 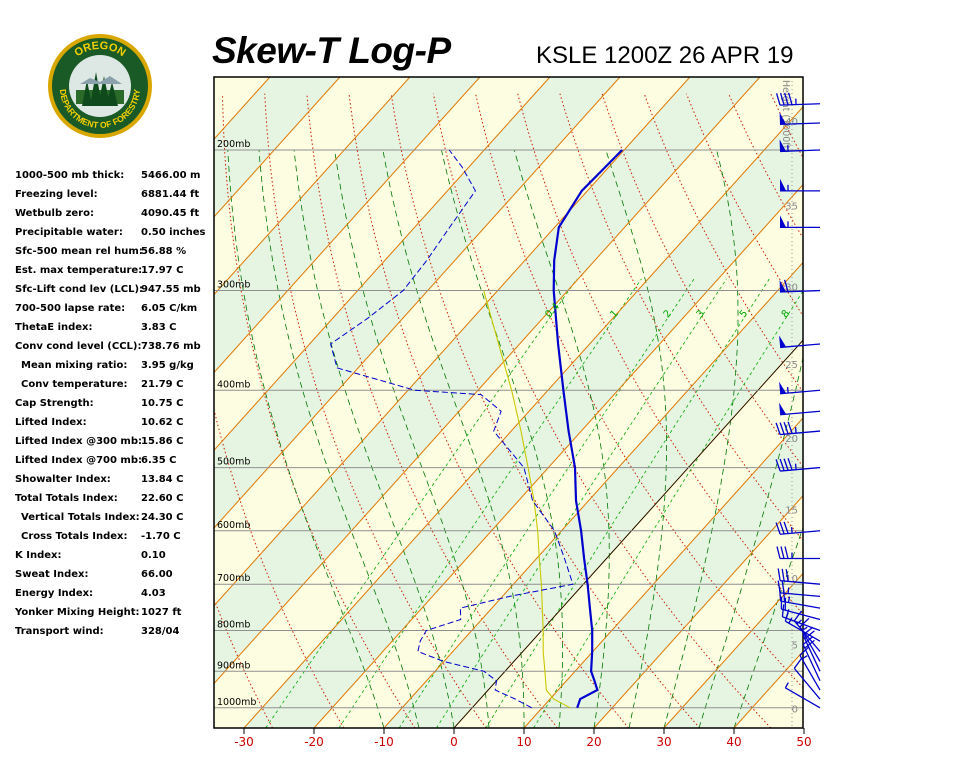 What do you see at coordinates (115, 407) in the screenshot?
I see `index-row: Cap Strength: 10.75 C` at bounding box center [115, 407].